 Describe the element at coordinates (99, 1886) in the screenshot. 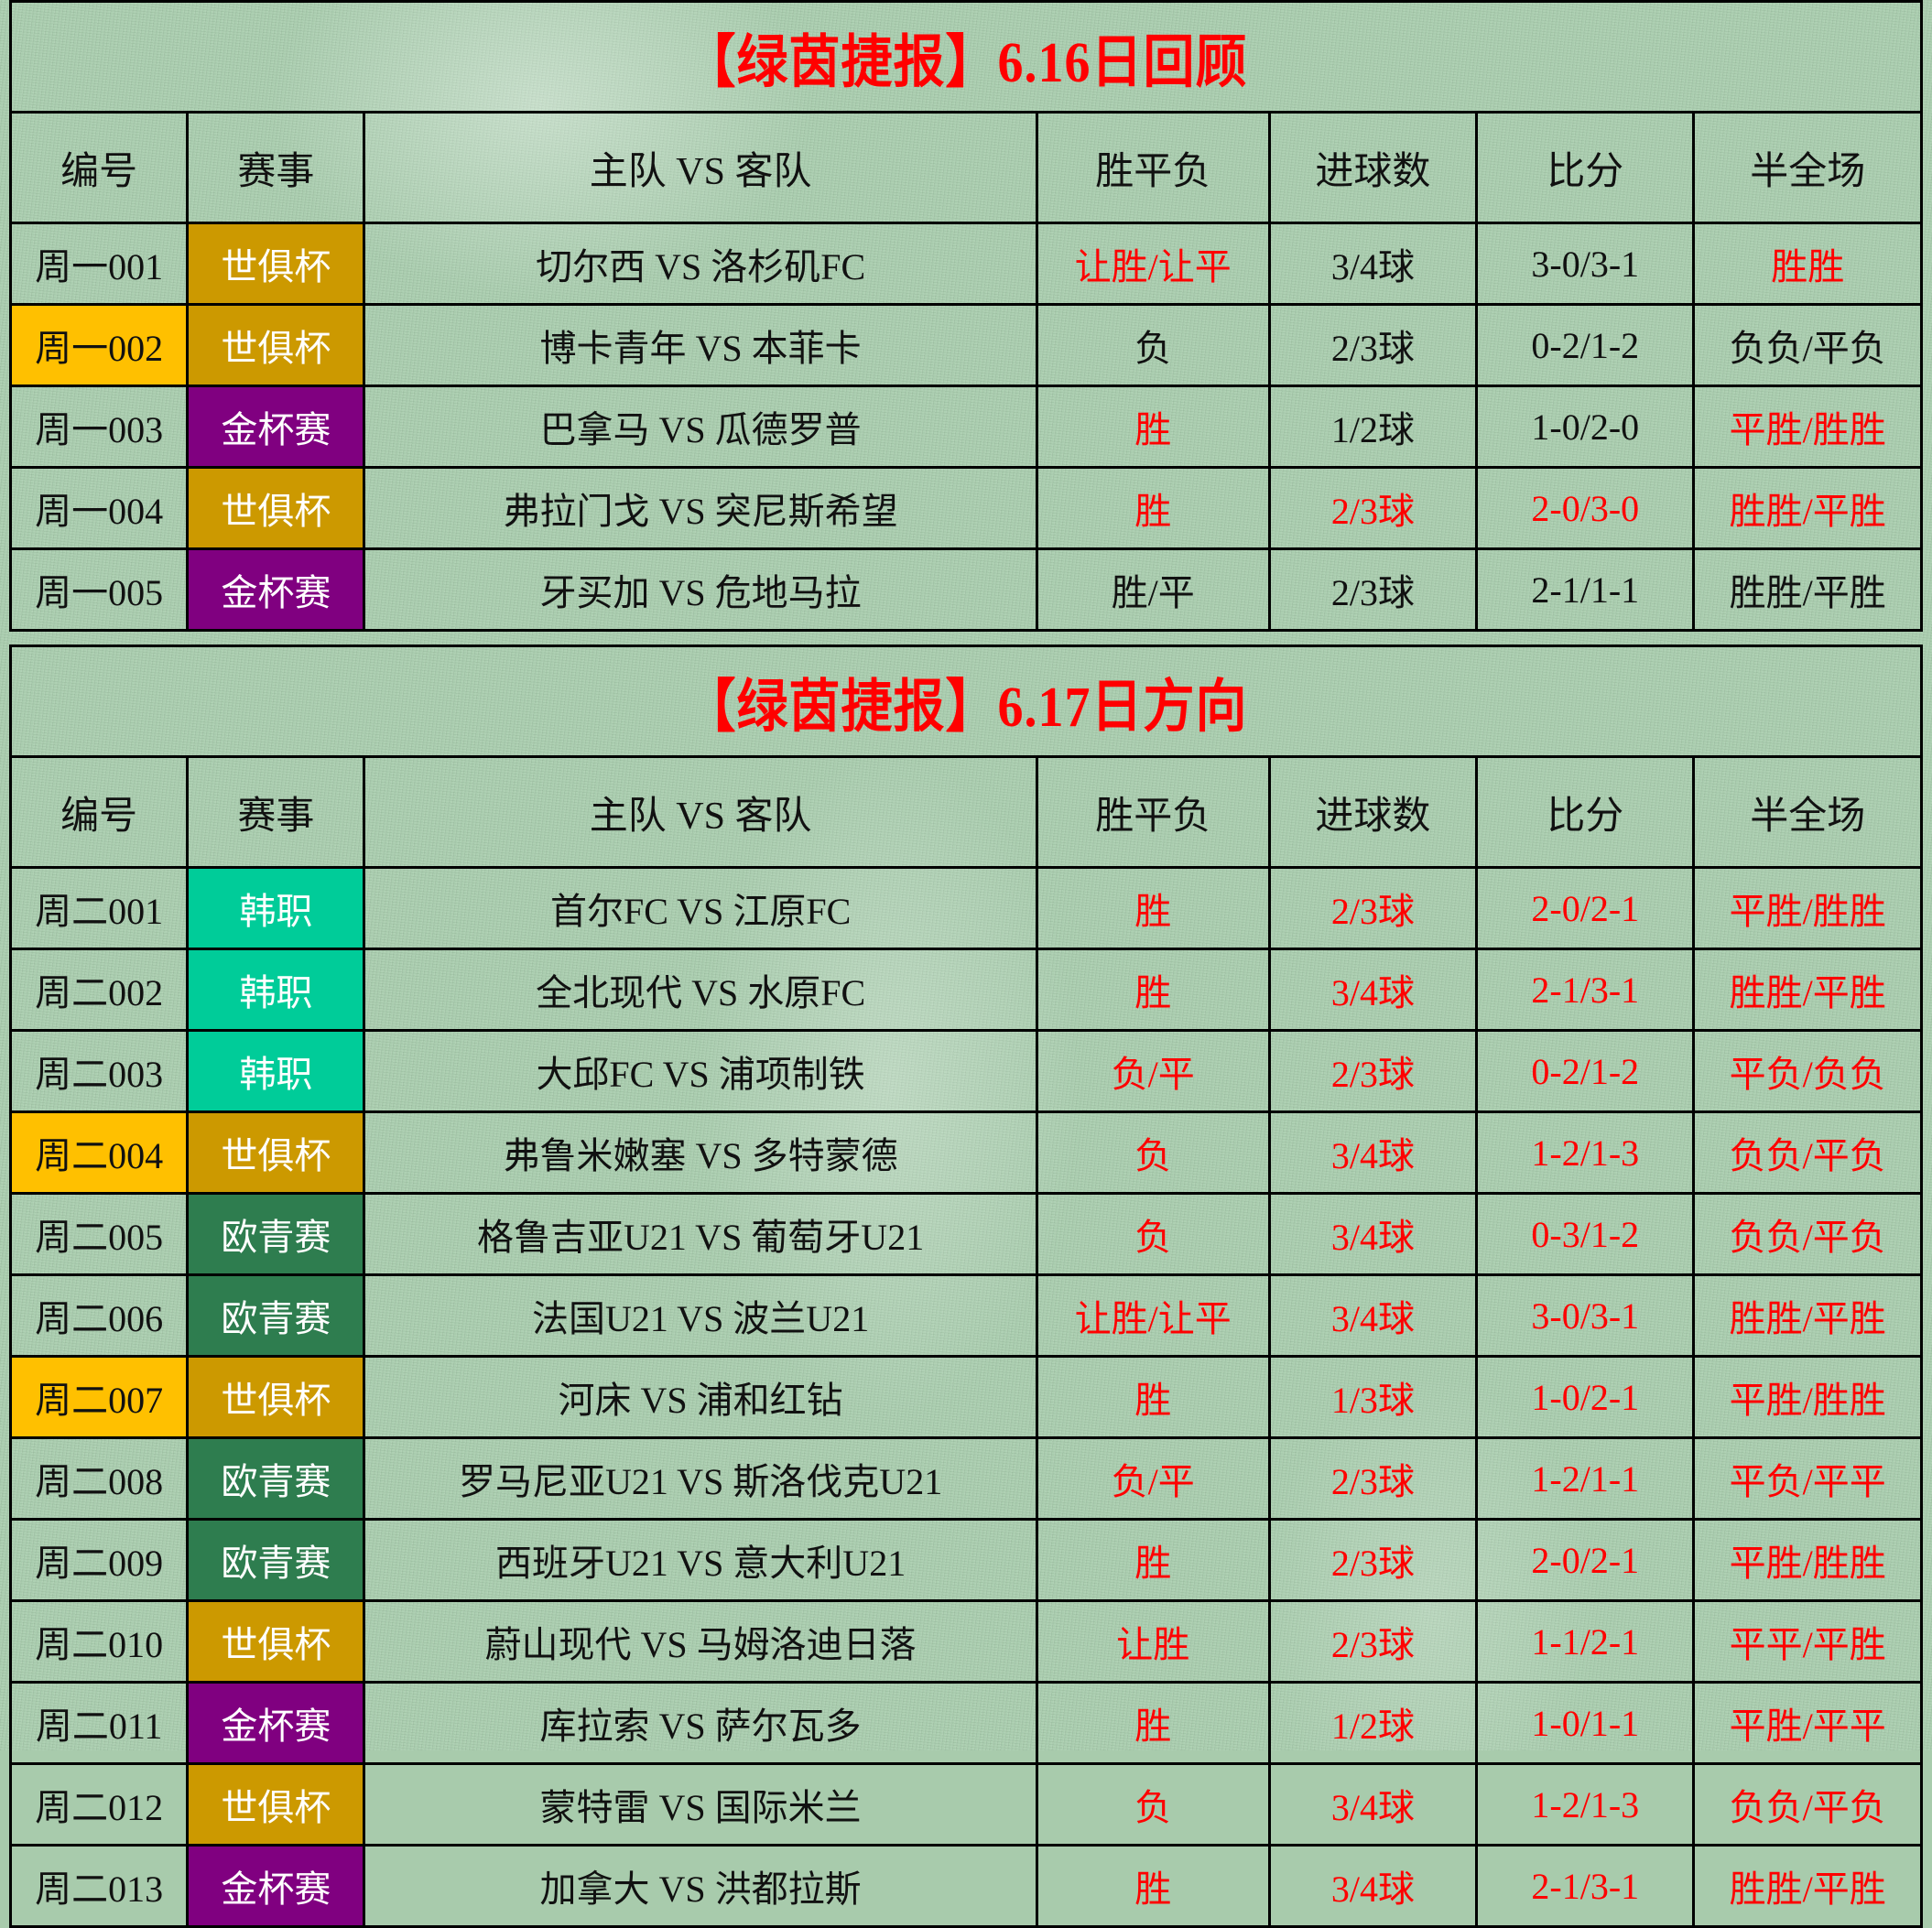

I see `cell-id: 周二013` at that location.